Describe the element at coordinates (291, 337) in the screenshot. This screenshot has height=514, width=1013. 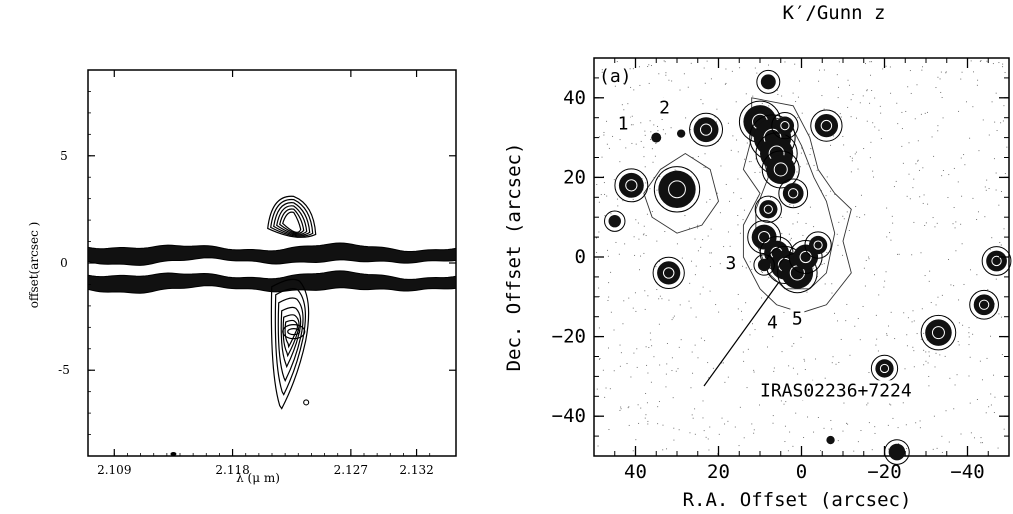
I see `south-knot-contour` at that location.